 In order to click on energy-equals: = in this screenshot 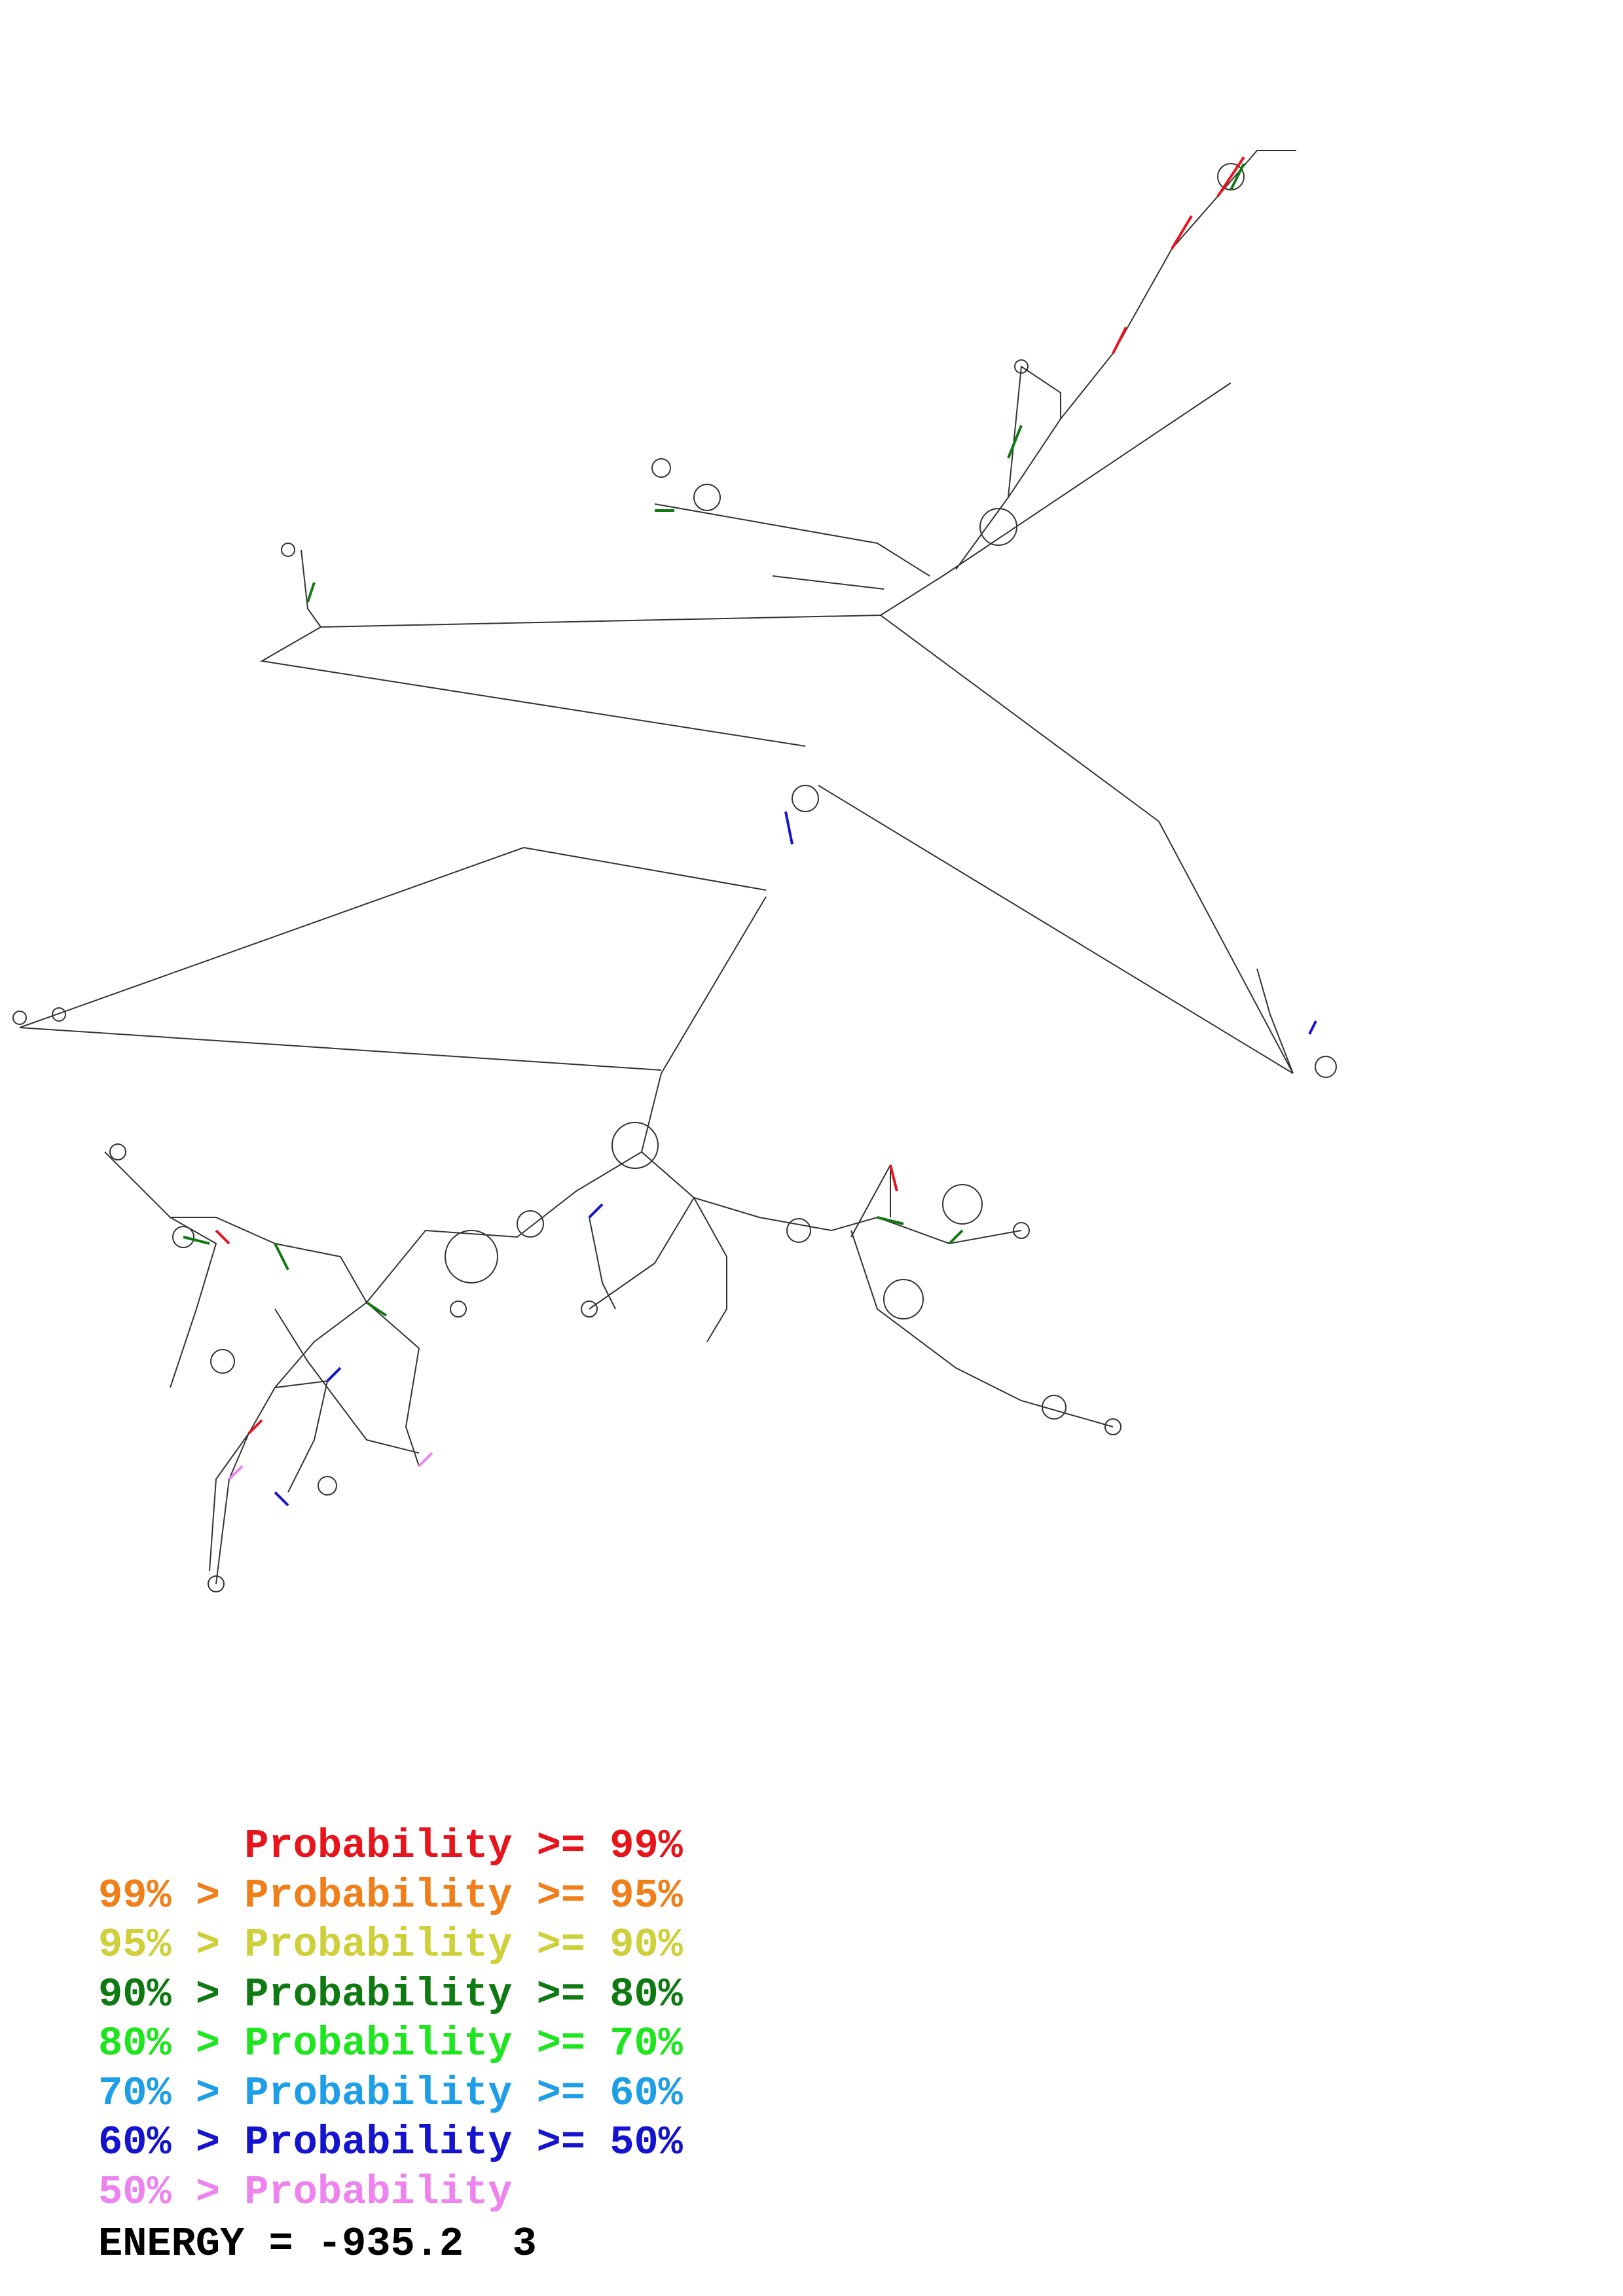, I will do `click(280, 2244)`.